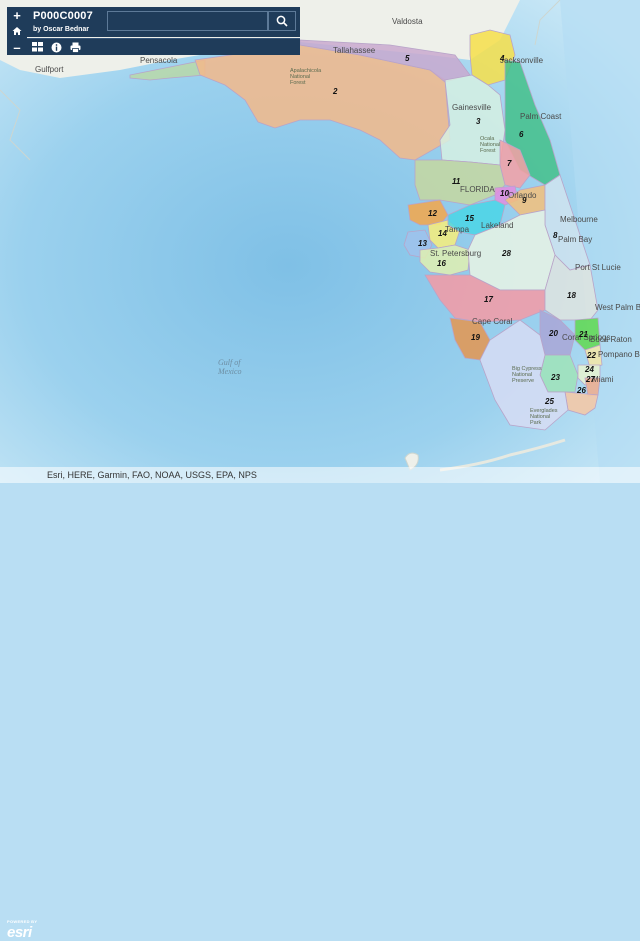 This screenshot has width=640, height=941. Describe the element at coordinates (527, 375) in the screenshot. I see `park-big-cypress: Big Cypress National Preserve` at that location.